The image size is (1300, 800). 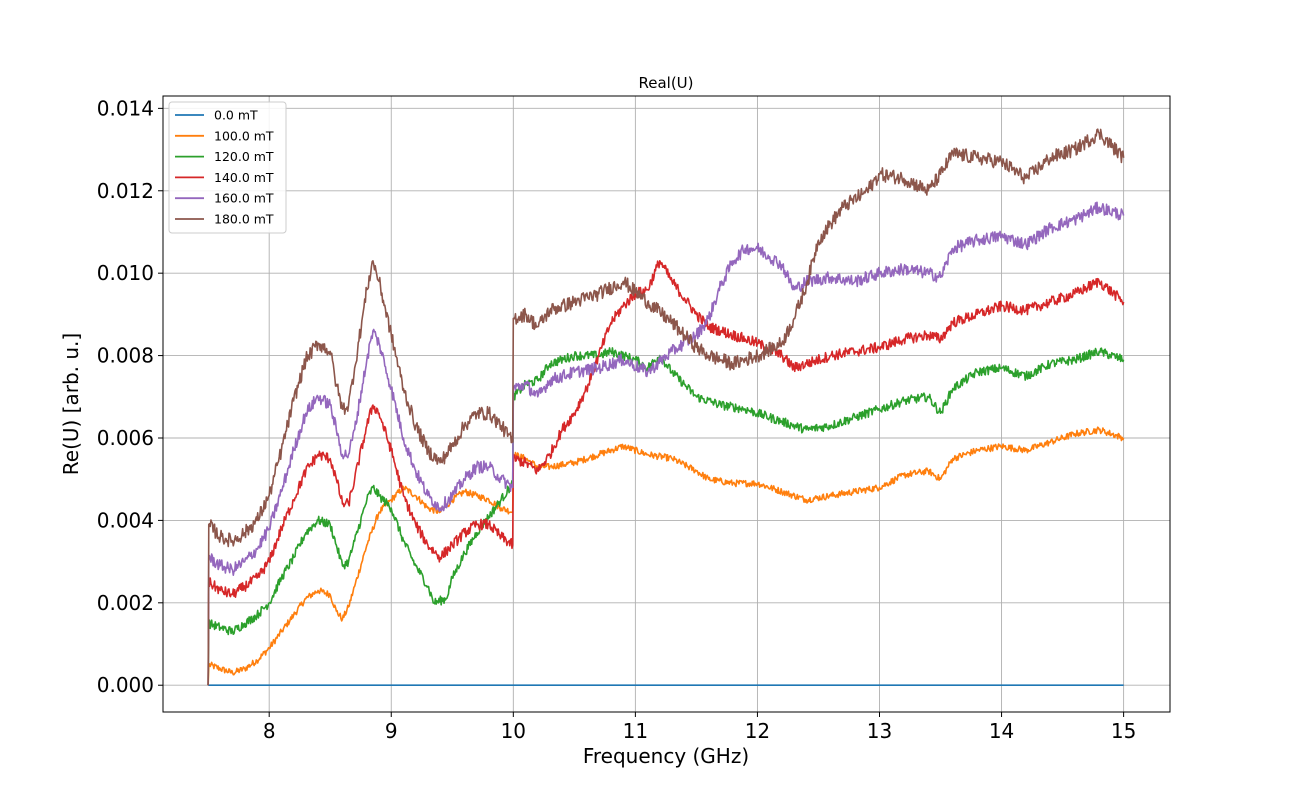 I want to click on legend-label: 160.0 mT, so click(x=244, y=198).